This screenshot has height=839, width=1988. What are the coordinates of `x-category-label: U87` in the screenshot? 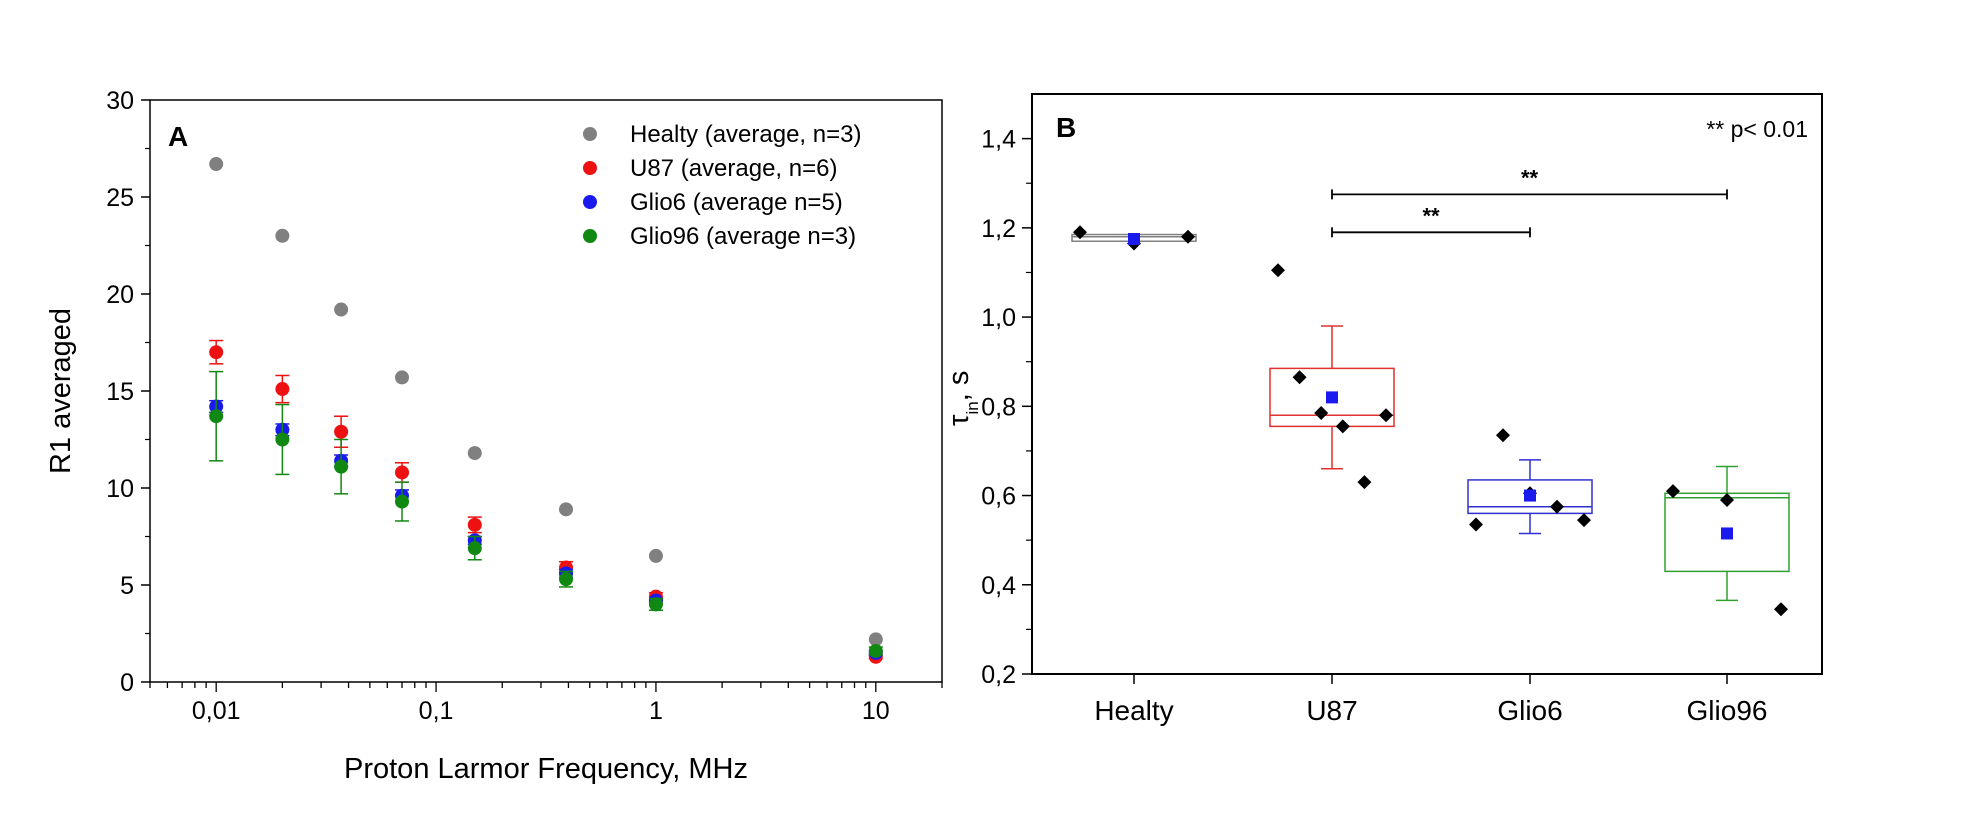 It's located at (1331, 710).